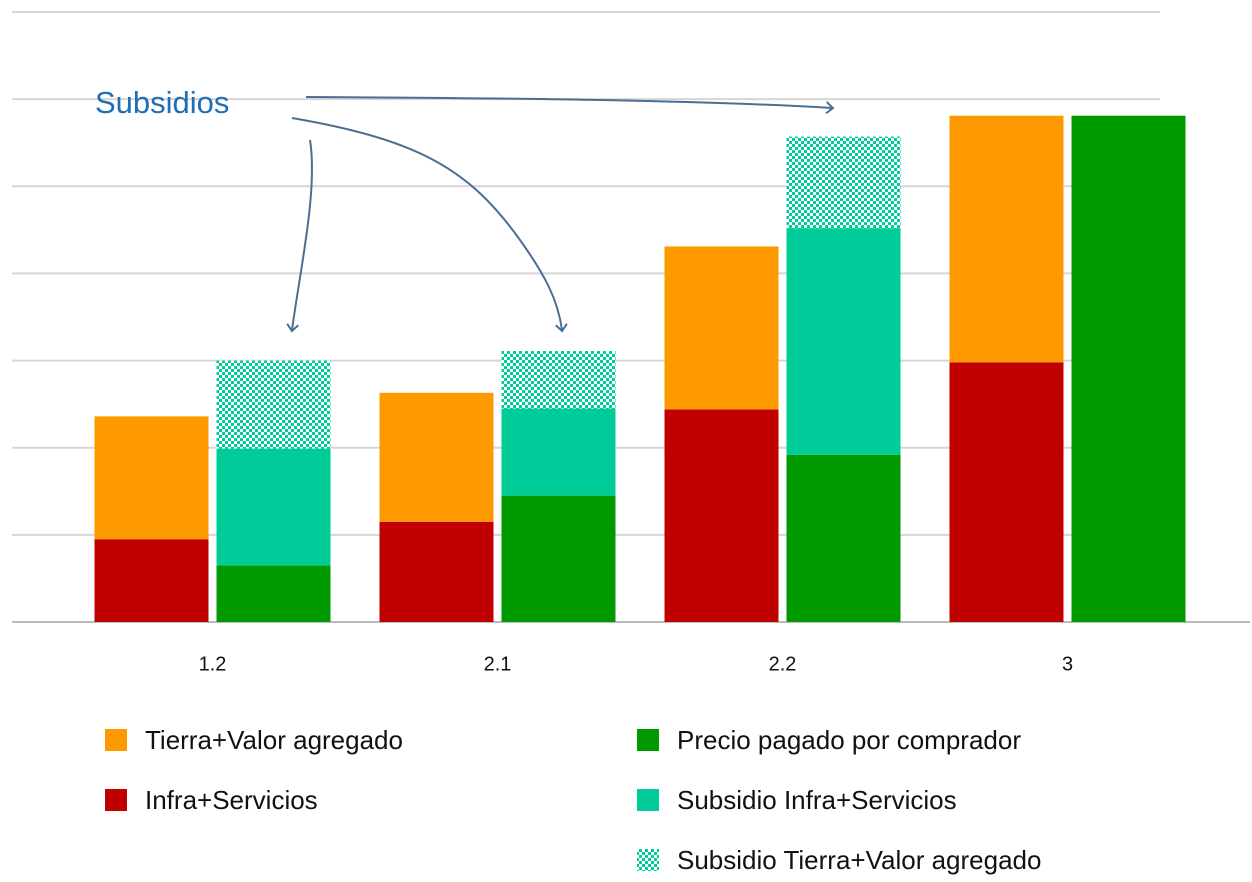  Describe the element at coordinates (213, 664) in the screenshot. I see `x-tick-label: 1.2` at that location.